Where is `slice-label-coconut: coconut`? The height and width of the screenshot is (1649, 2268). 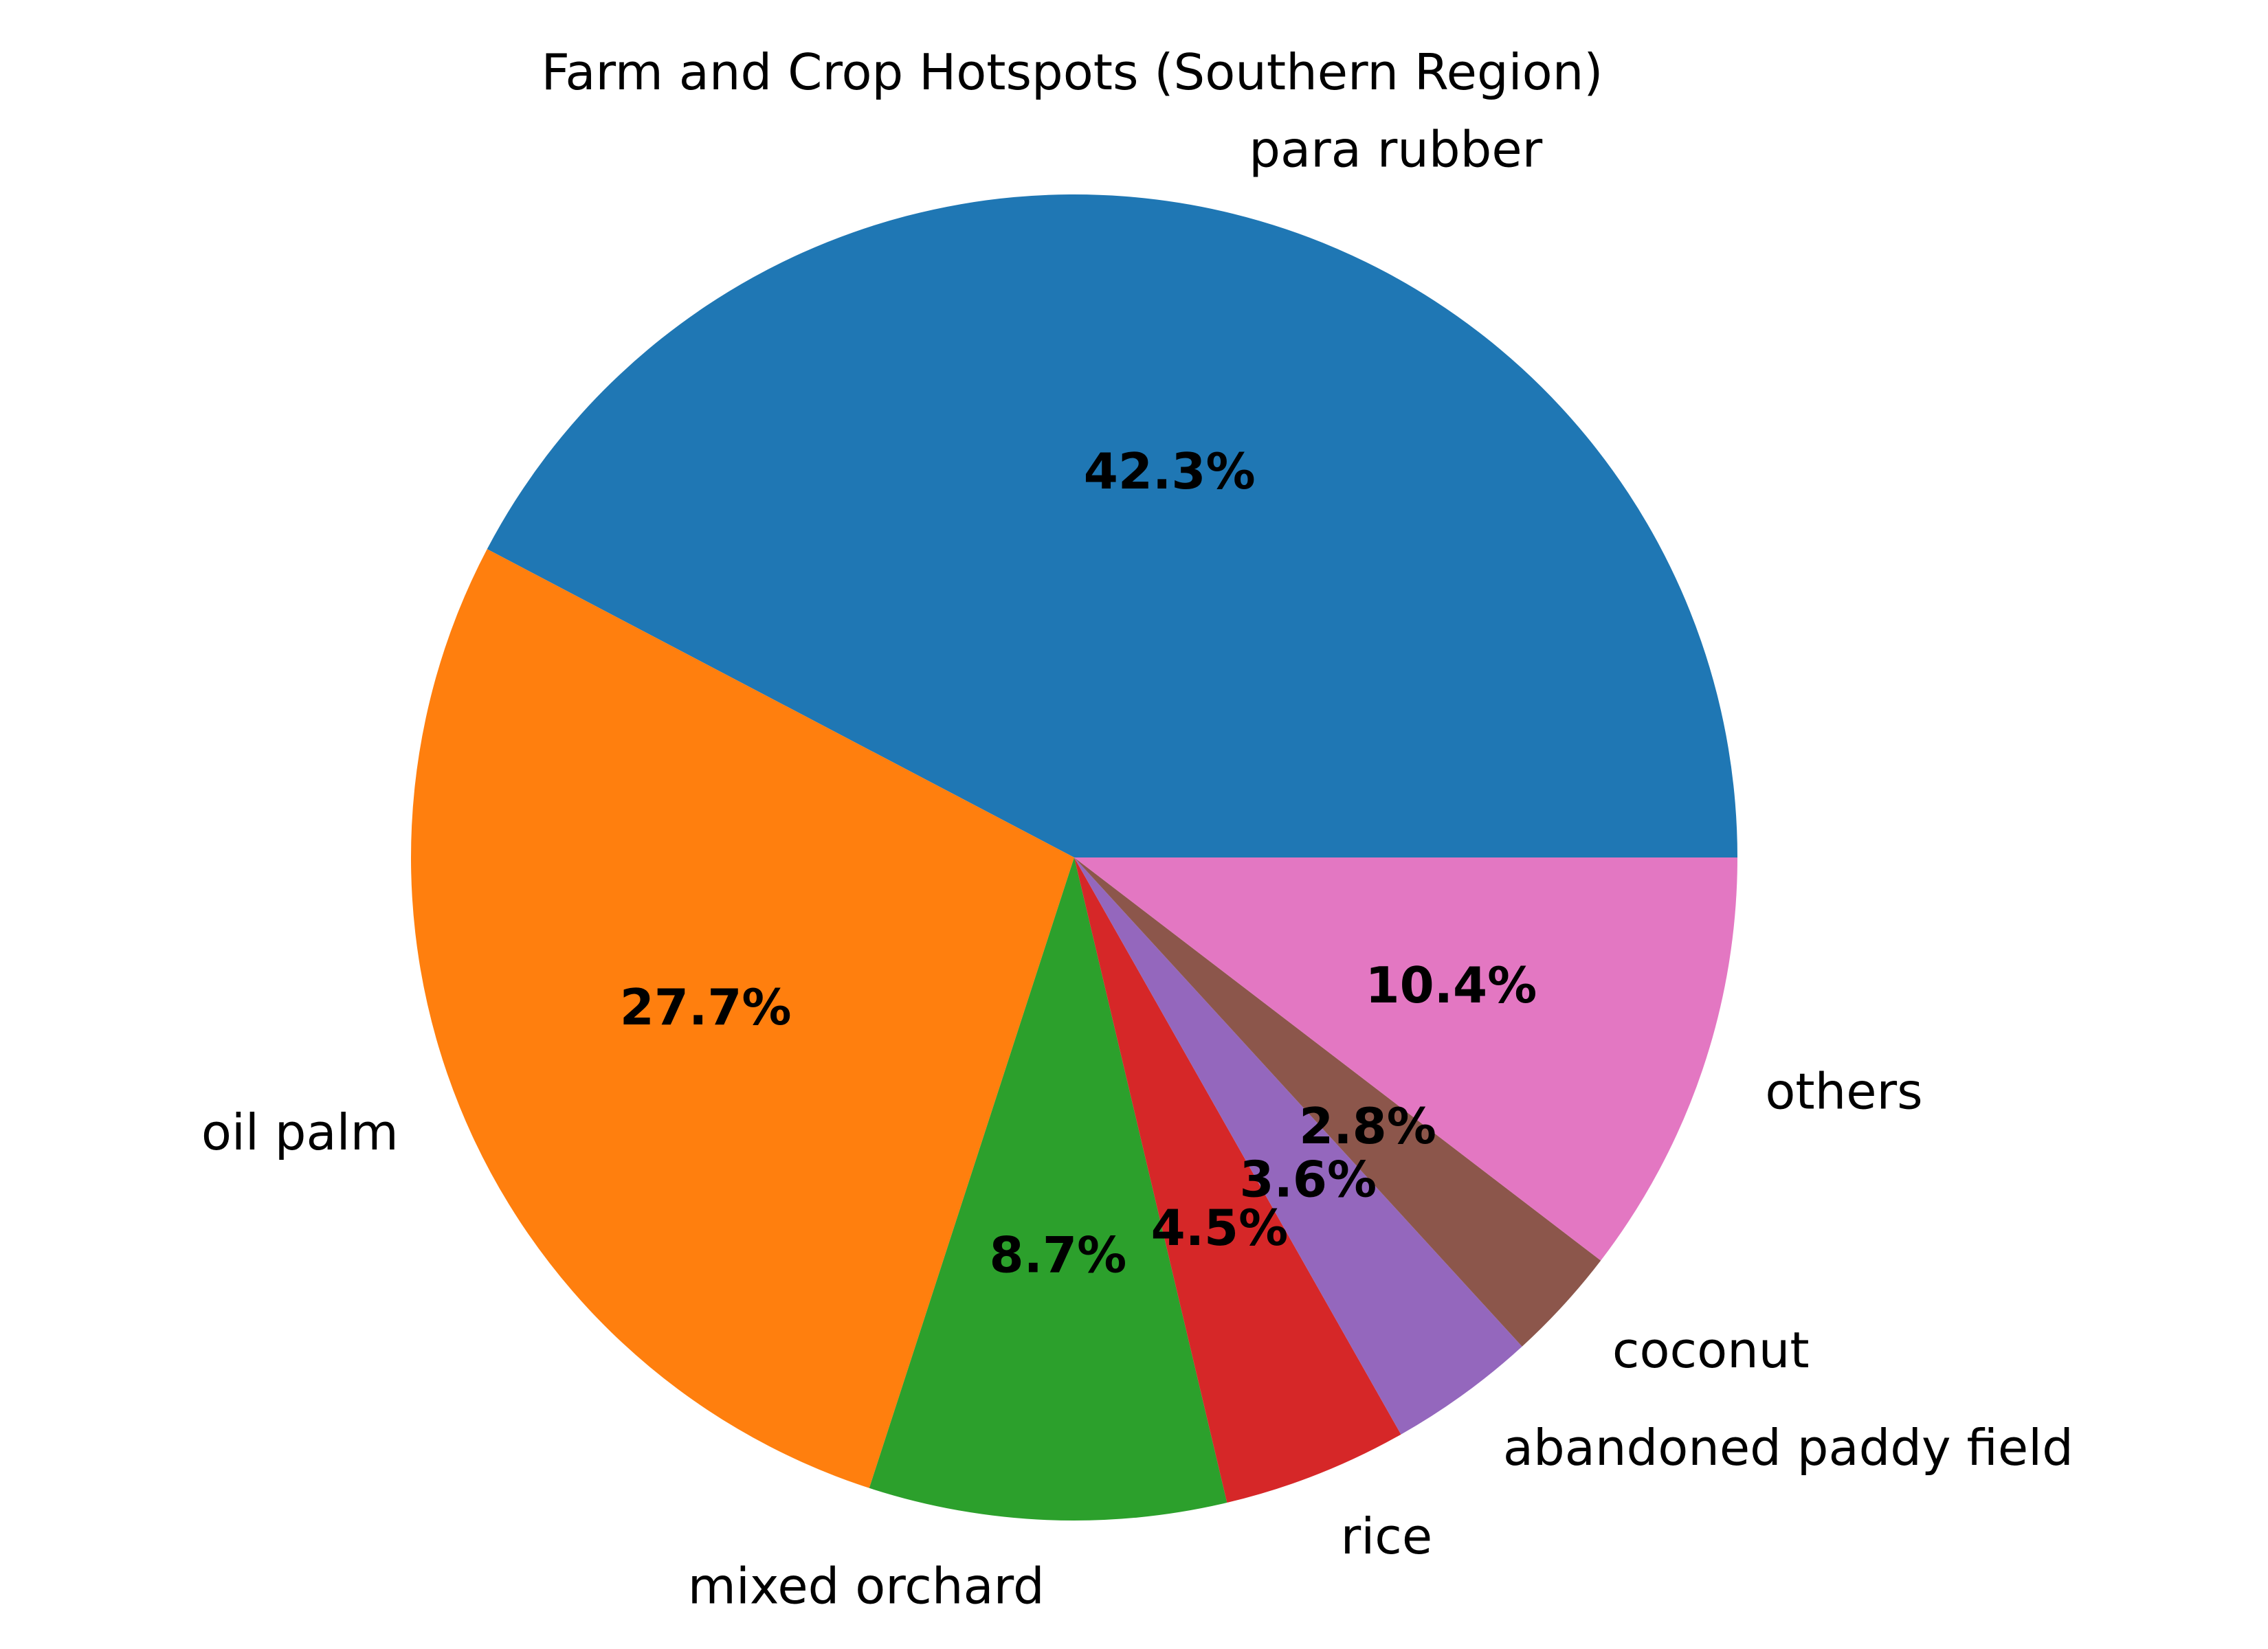 slice-label-coconut: coconut is located at coordinates (1711, 1350).